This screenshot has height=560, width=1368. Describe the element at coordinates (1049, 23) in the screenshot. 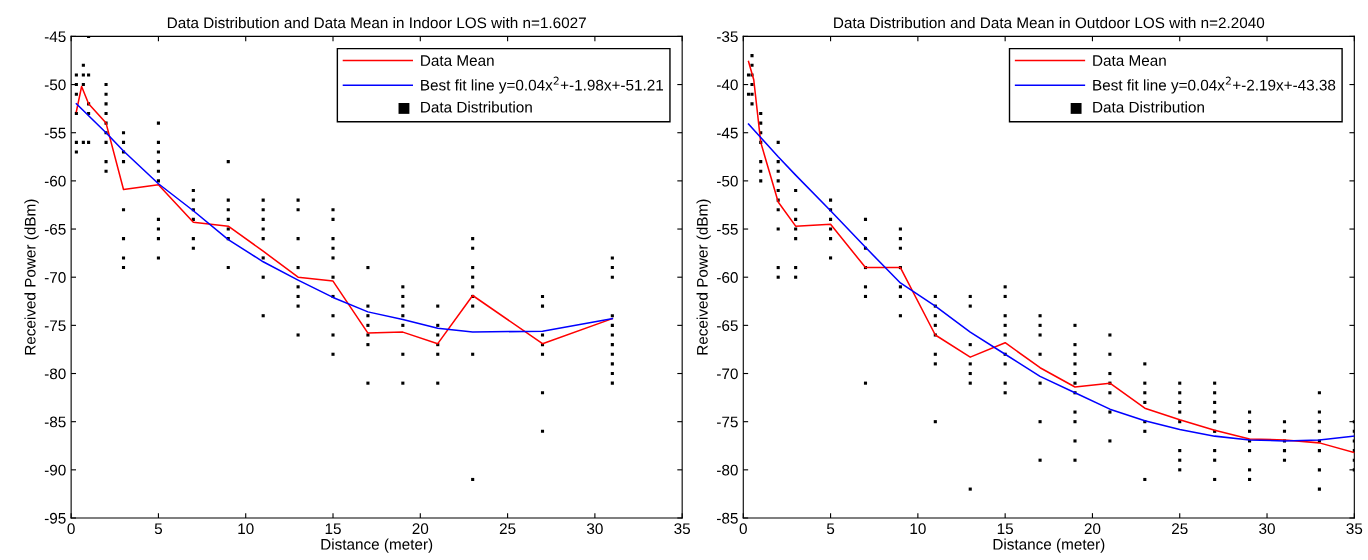

I see `chart-title: Data Distribution and Data Mean in Outdoor LOS with n=2.2040` at that location.